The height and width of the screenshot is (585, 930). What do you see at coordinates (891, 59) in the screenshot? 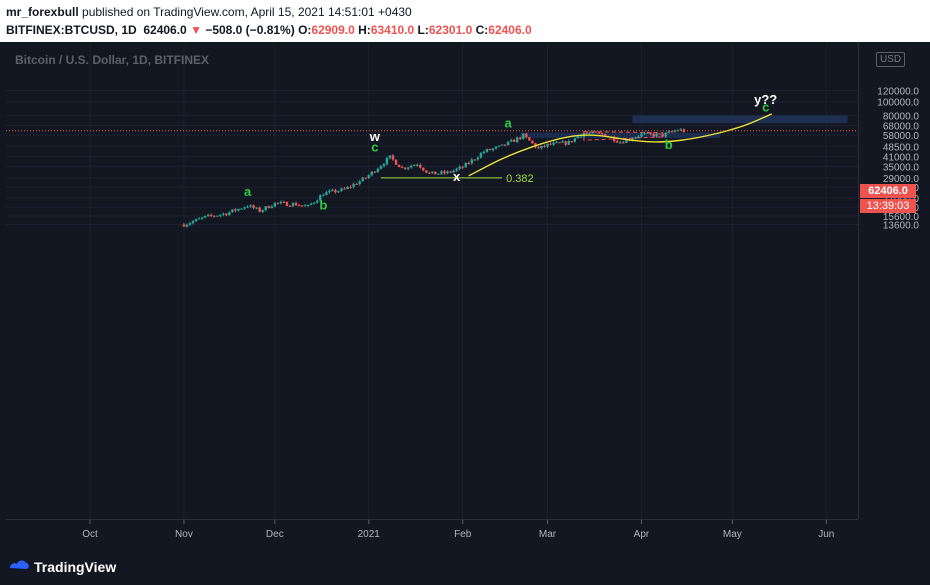
I see `currency-badge: USD` at bounding box center [891, 59].